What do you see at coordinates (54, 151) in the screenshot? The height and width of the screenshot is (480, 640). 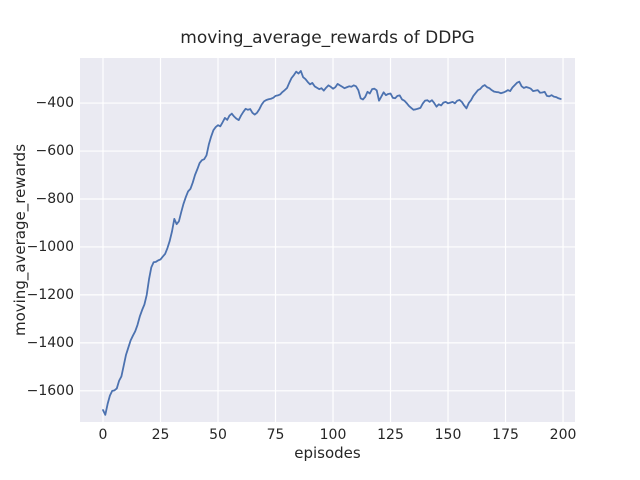 I see `y-tick-label: −600` at bounding box center [54, 151].